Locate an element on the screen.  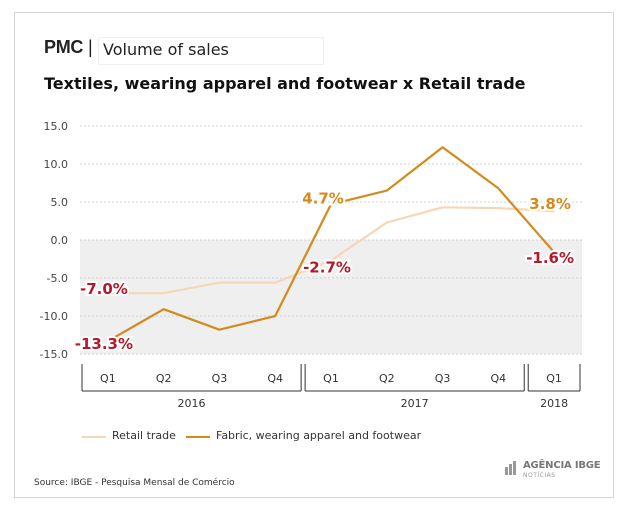
legend-label-fabric: Fabric, wearing apparel and footwear is located at coordinates (319, 435).